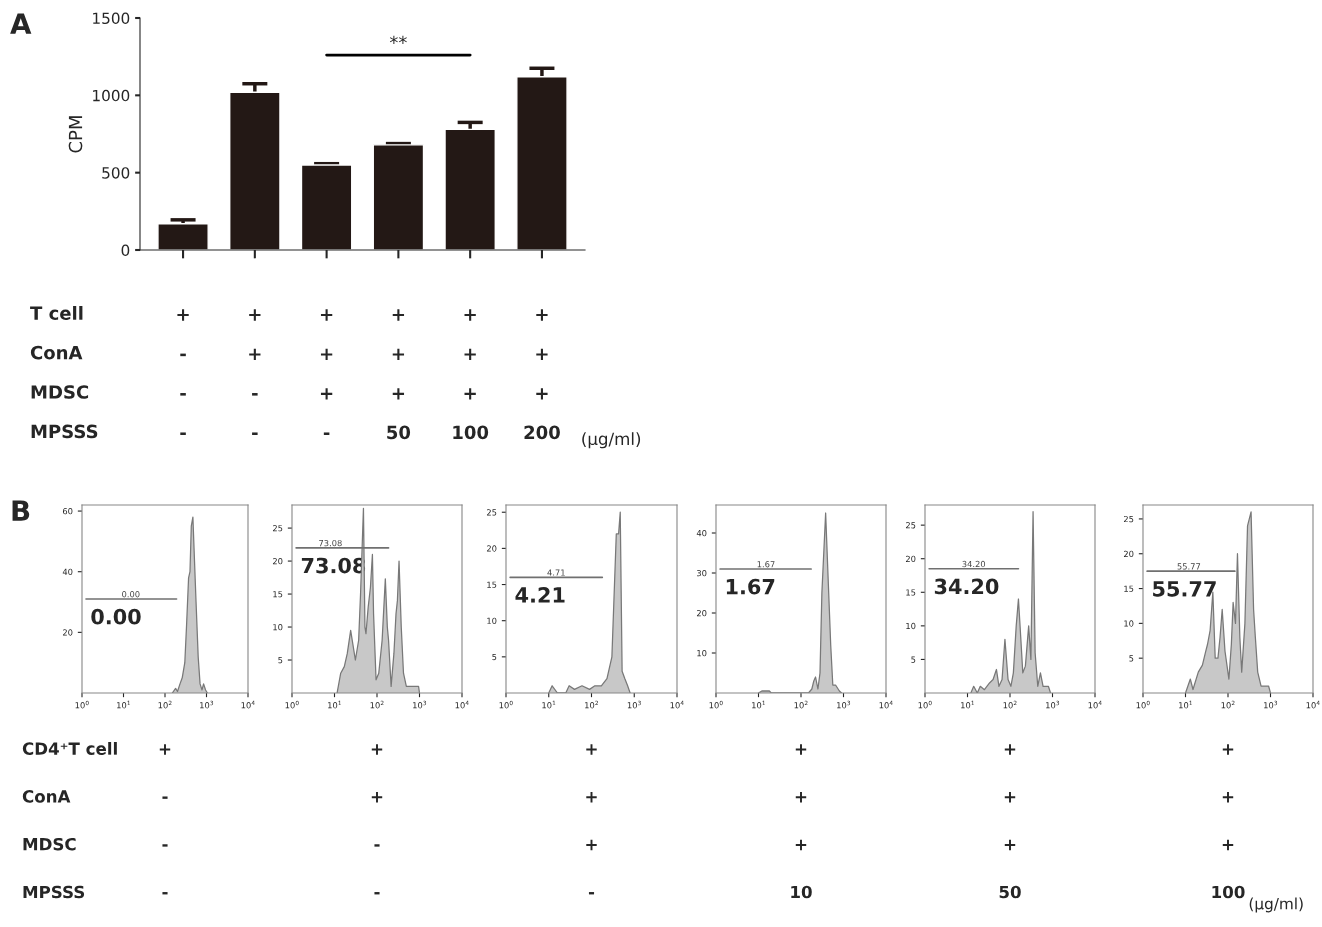 Image resolution: width=1322 pixels, height=927 pixels. What do you see at coordinates (542, 374) in the screenshot?
I see `category-label: + + + 200` at bounding box center [542, 374].